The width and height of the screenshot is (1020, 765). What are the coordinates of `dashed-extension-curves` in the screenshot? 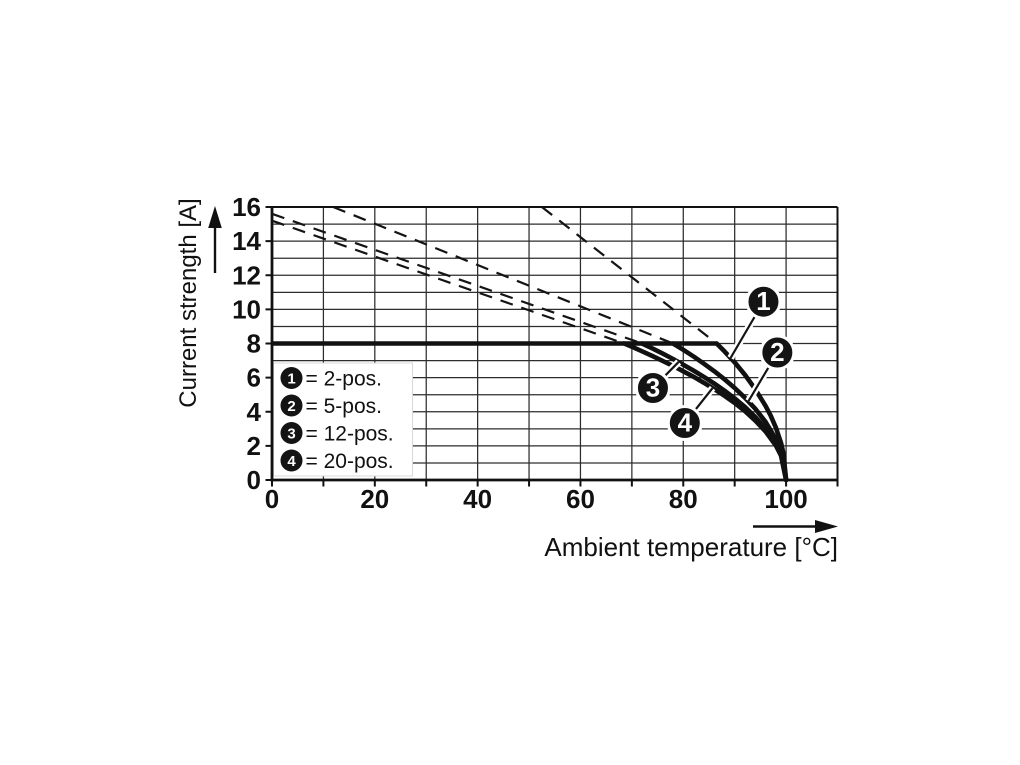 It's located at (494, 275).